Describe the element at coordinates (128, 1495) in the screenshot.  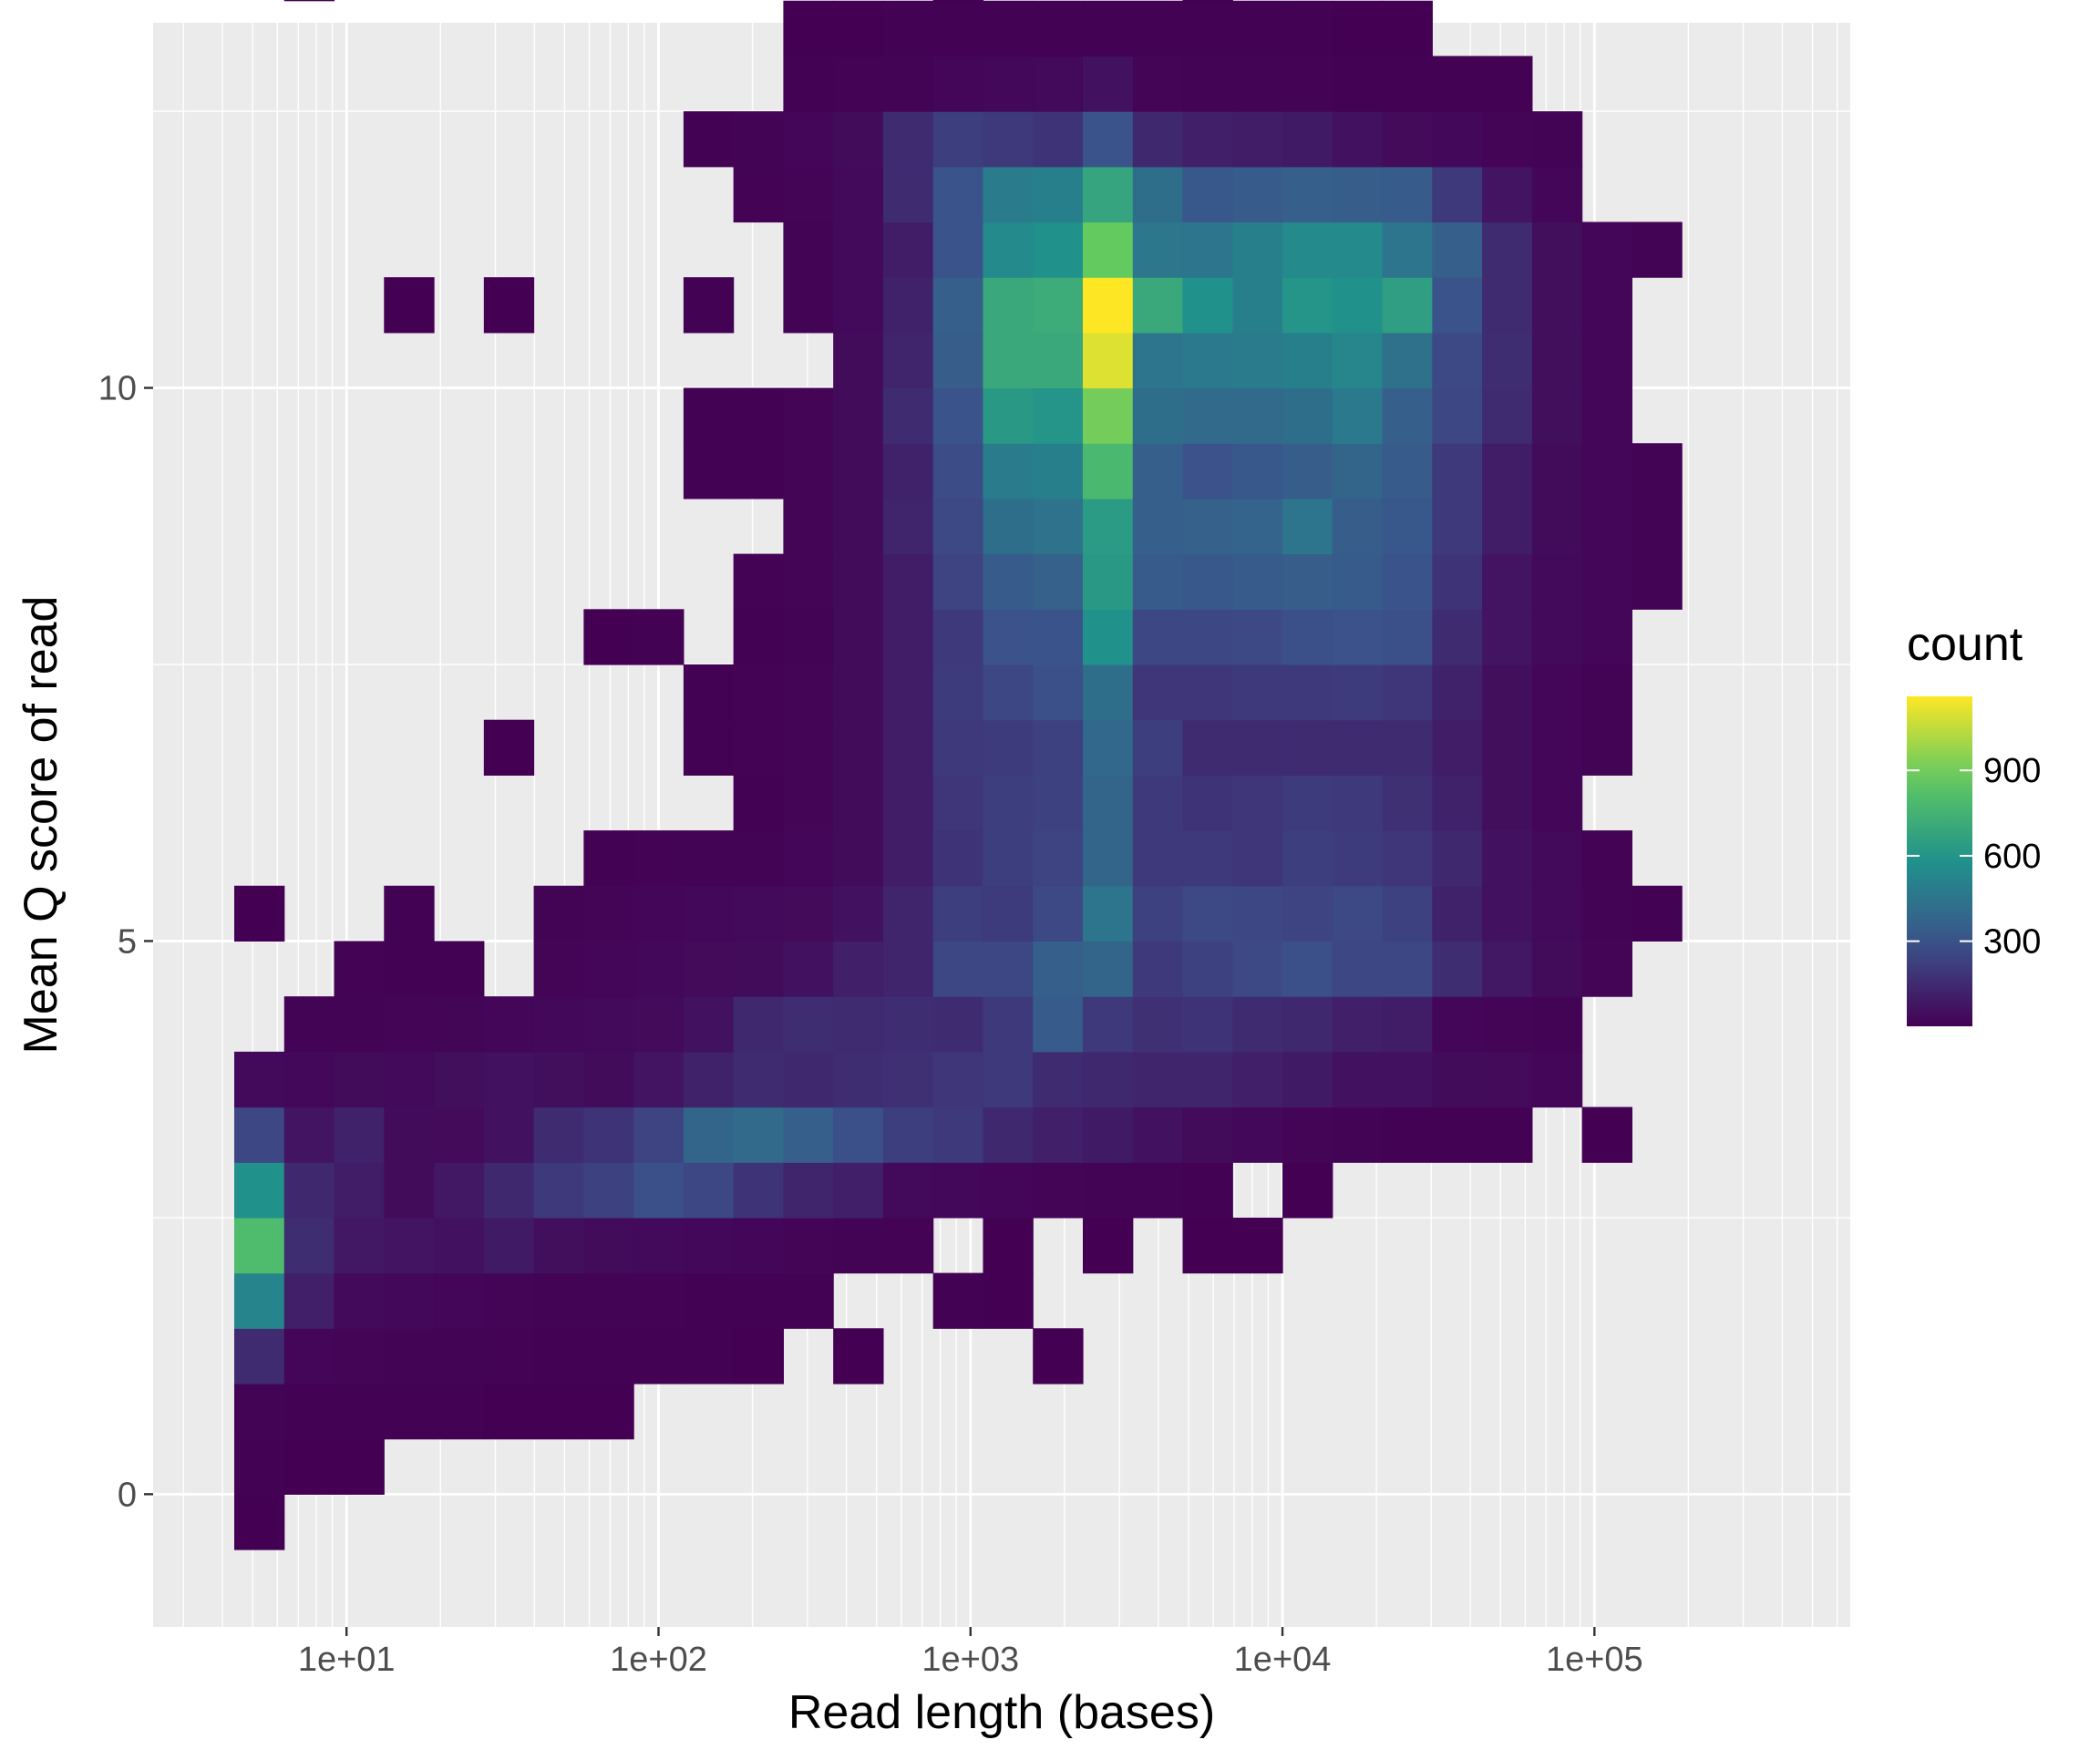
I see `y-tick-label: 0` at that location.